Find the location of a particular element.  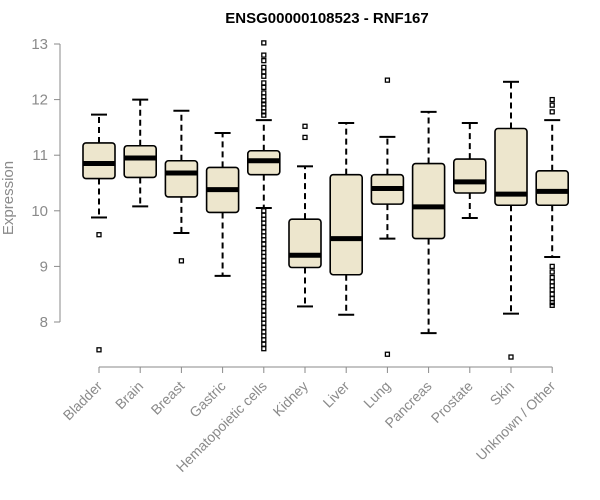

y-axis: 8 9 10 11 12 13 is located at coordinates (46, 183).